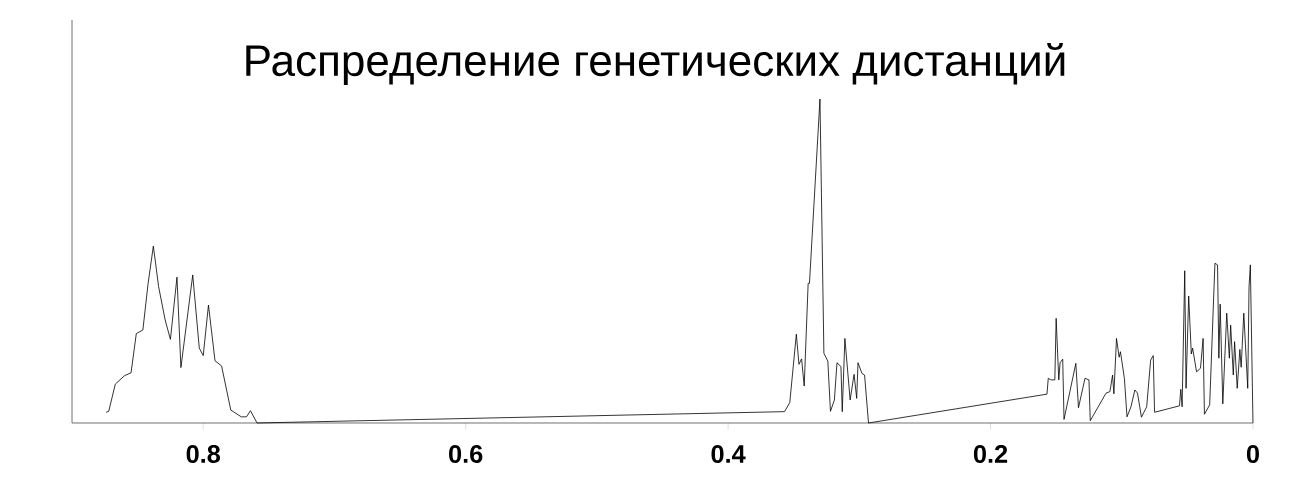 The width and height of the screenshot is (1302, 492). I want to click on x-tick-label: 0.4, so click(728, 454).